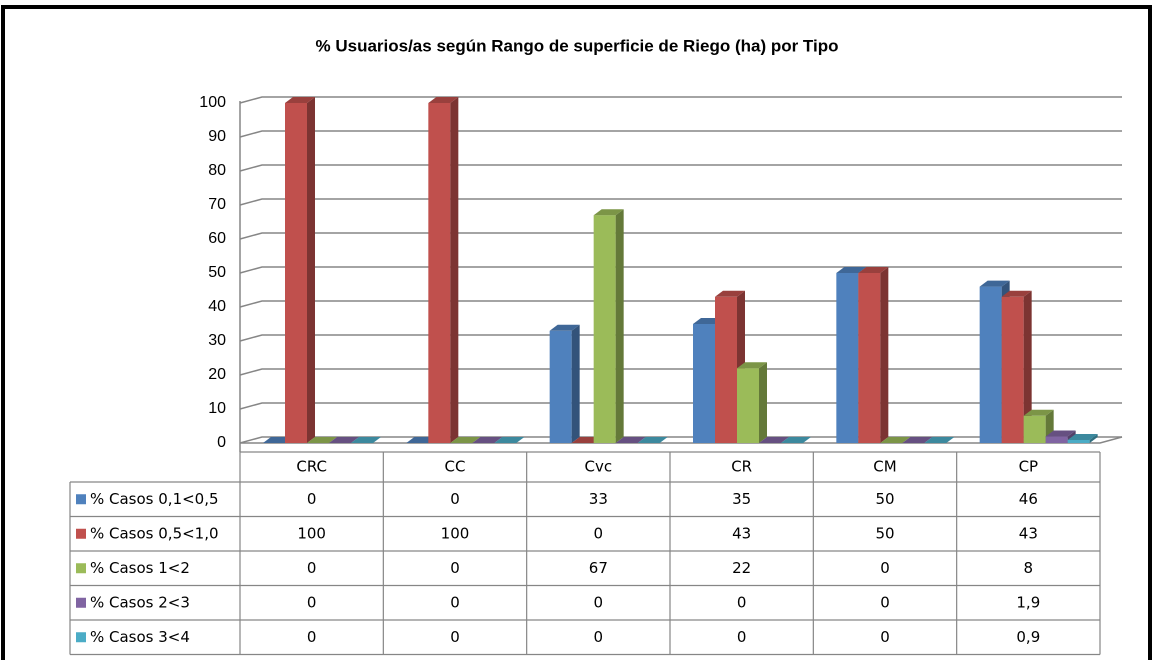 The width and height of the screenshot is (1156, 660). Describe the element at coordinates (140, 568) in the screenshot. I see `legend-label: % Casos 1<2` at that location.